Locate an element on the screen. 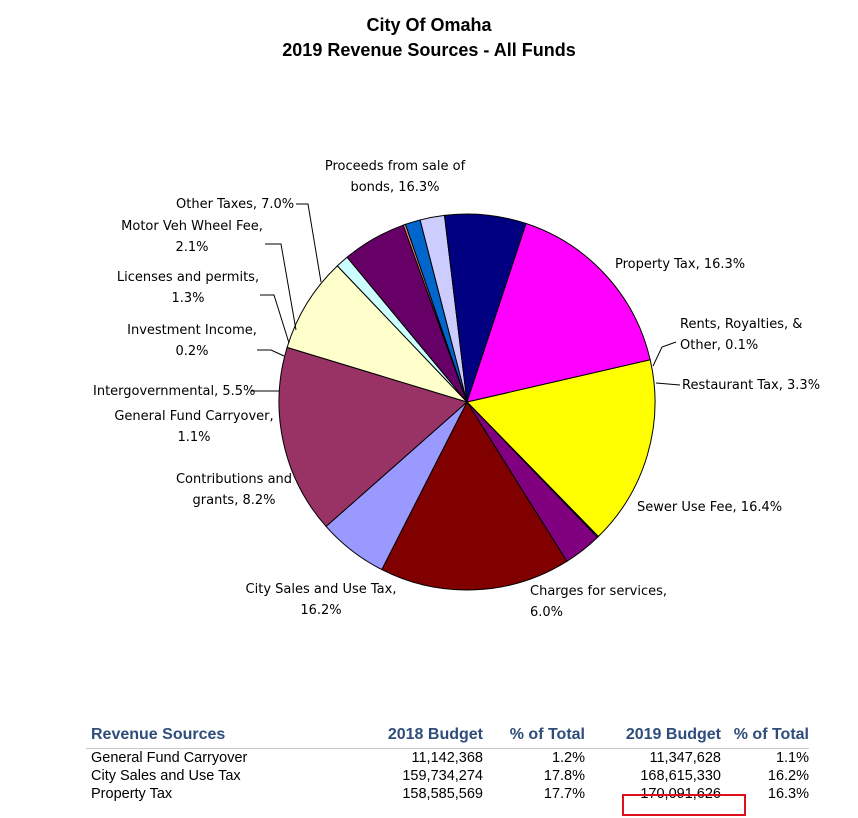  row-2019-percent: 1.1% is located at coordinates (792, 758).